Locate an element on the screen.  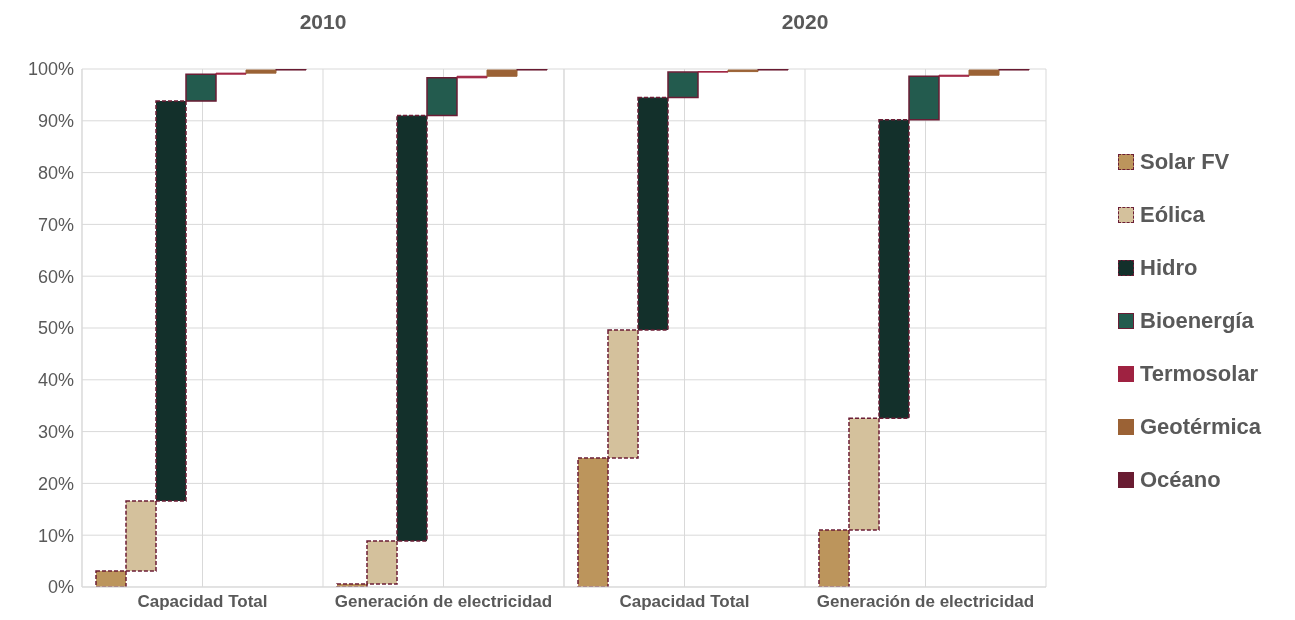
y-tick-label: 20% is located at coordinates (55, 483).